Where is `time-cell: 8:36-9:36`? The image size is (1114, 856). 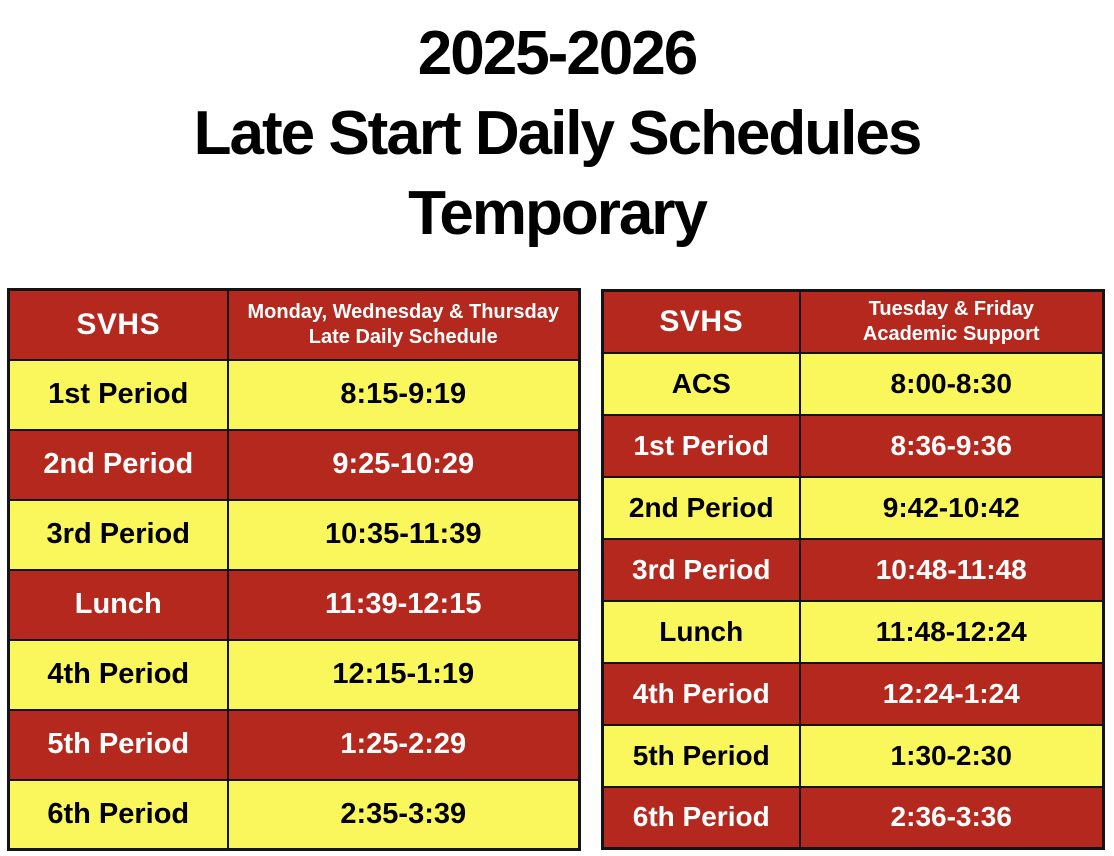
time-cell: 8:36-9:36 is located at coordinates (951, 445).